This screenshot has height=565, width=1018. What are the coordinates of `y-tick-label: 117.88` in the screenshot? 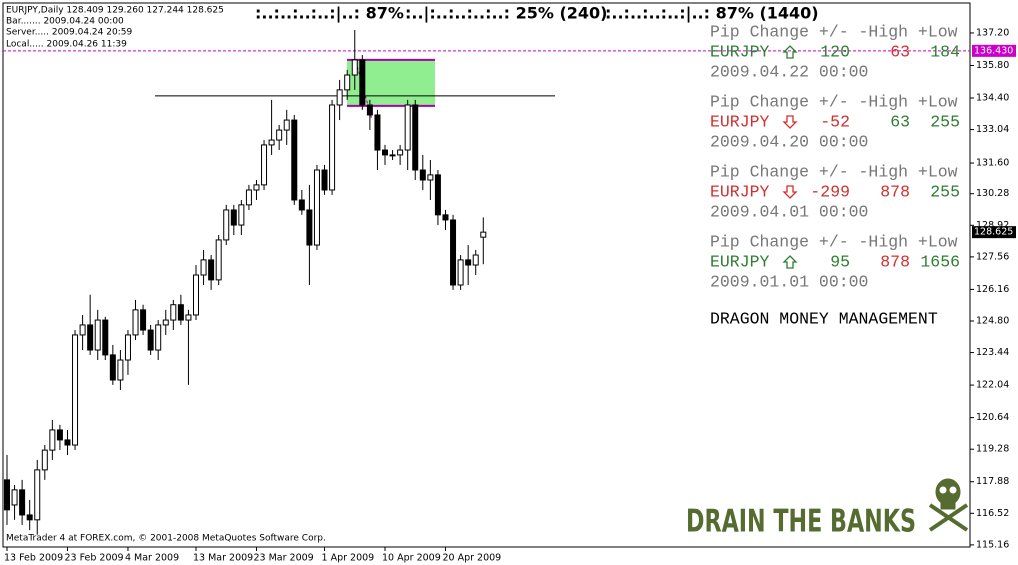 It's located at (992, 481).